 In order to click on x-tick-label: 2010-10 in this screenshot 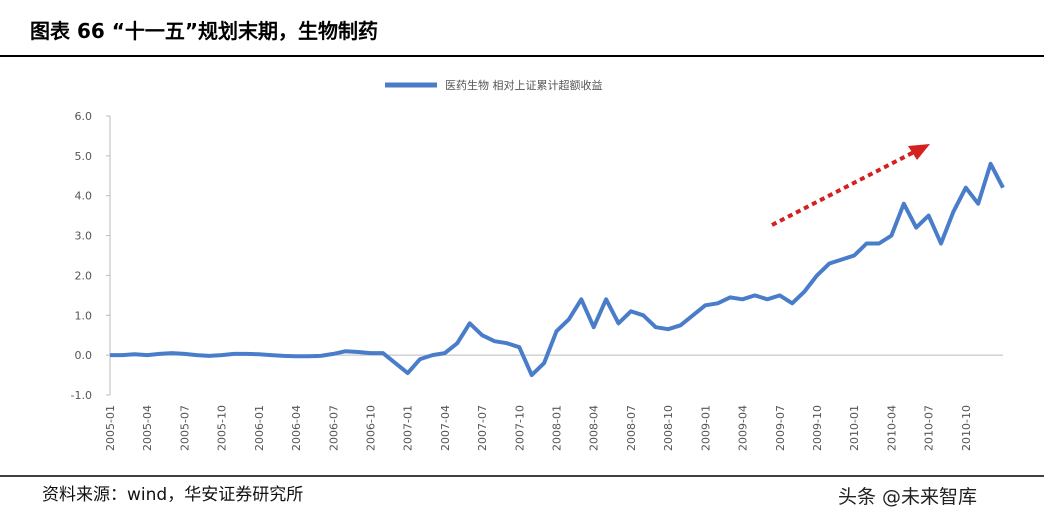, I will do `click(966, 428)`.